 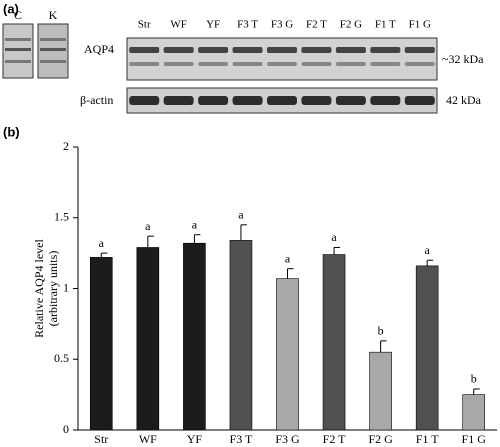 What do you see at coordinates (380, 439) in the screenshot?
I see `x-tick-label: F2 G` at bounding box center [380, 439].